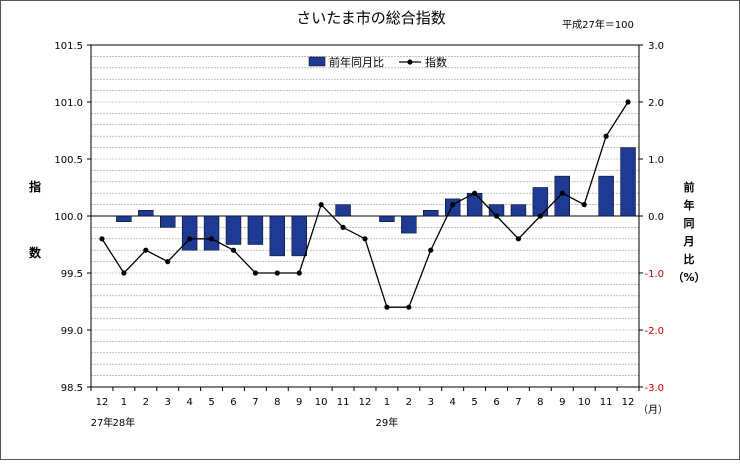  I want to click on base-note: 平成27年＝100, so click(598, 24).